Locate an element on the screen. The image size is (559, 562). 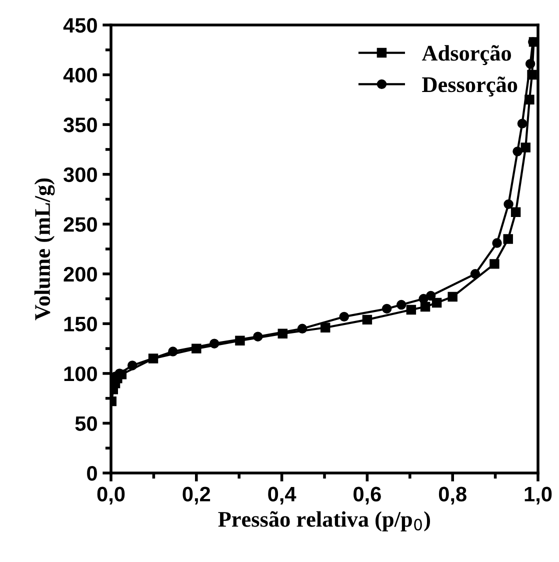
y-tick-label: 350 is located at coordinates (80, 125).